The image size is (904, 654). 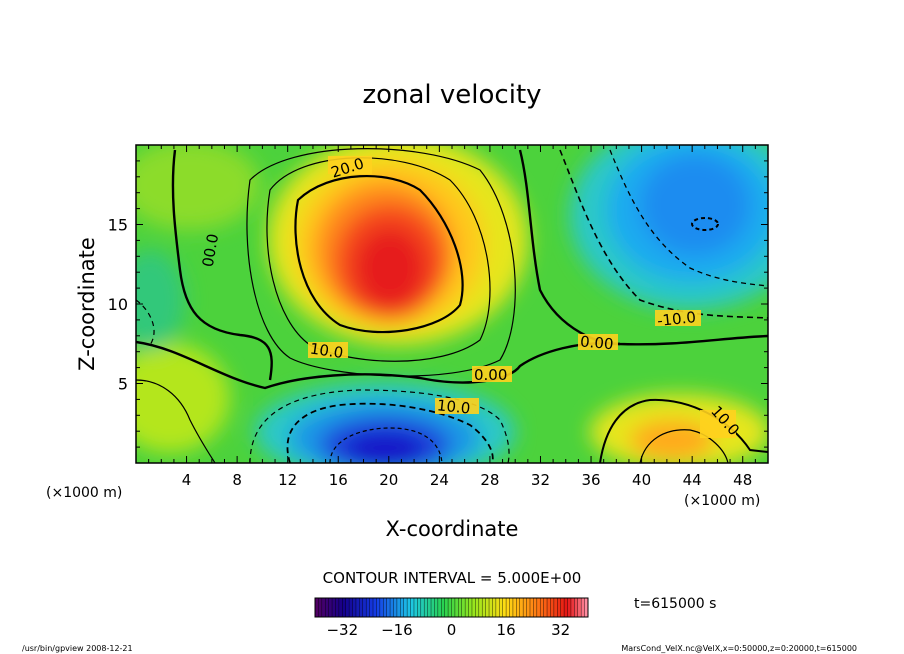 I want to click on time-label: t=615000 s, so click(x=675, y=604).